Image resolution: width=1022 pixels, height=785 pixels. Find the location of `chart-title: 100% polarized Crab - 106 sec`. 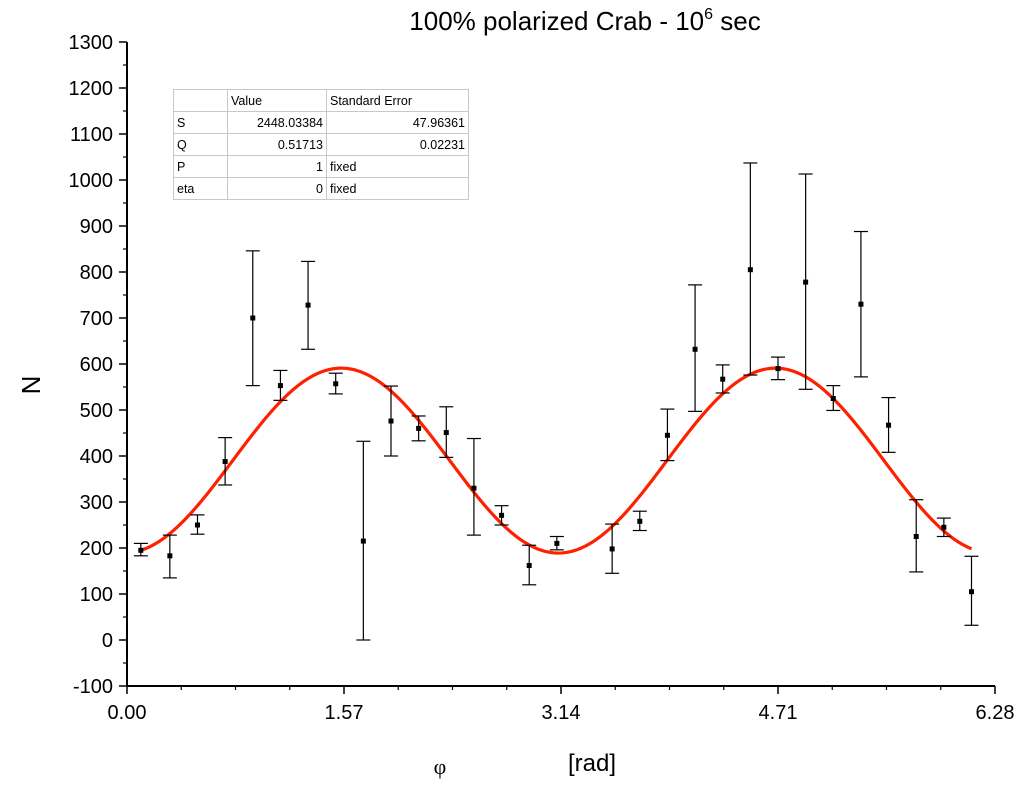

chart-title: 100% polarized Crab - 106 sec is located at coordinates (584, 21).